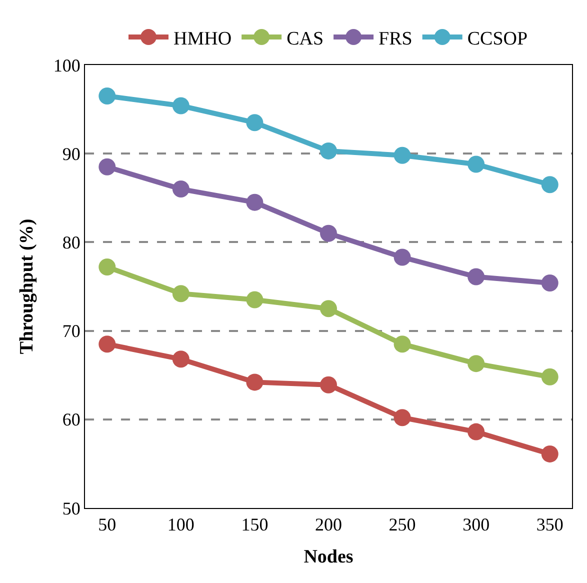 This screenshot has height=583, width=587. What do you see at coordinates (305, 39) in the screenshot?
I see `legend-label: CAS` at bounding box center [305, 39].